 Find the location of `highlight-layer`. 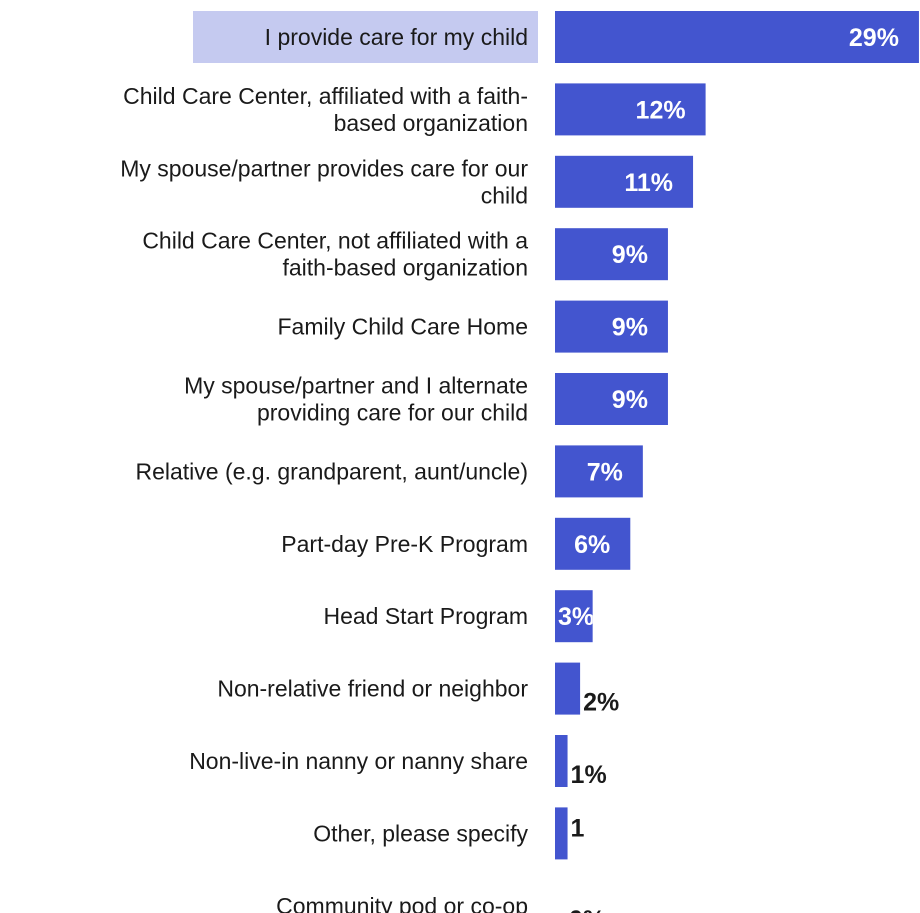

highlight-layer is located at coordinates (365, 37).